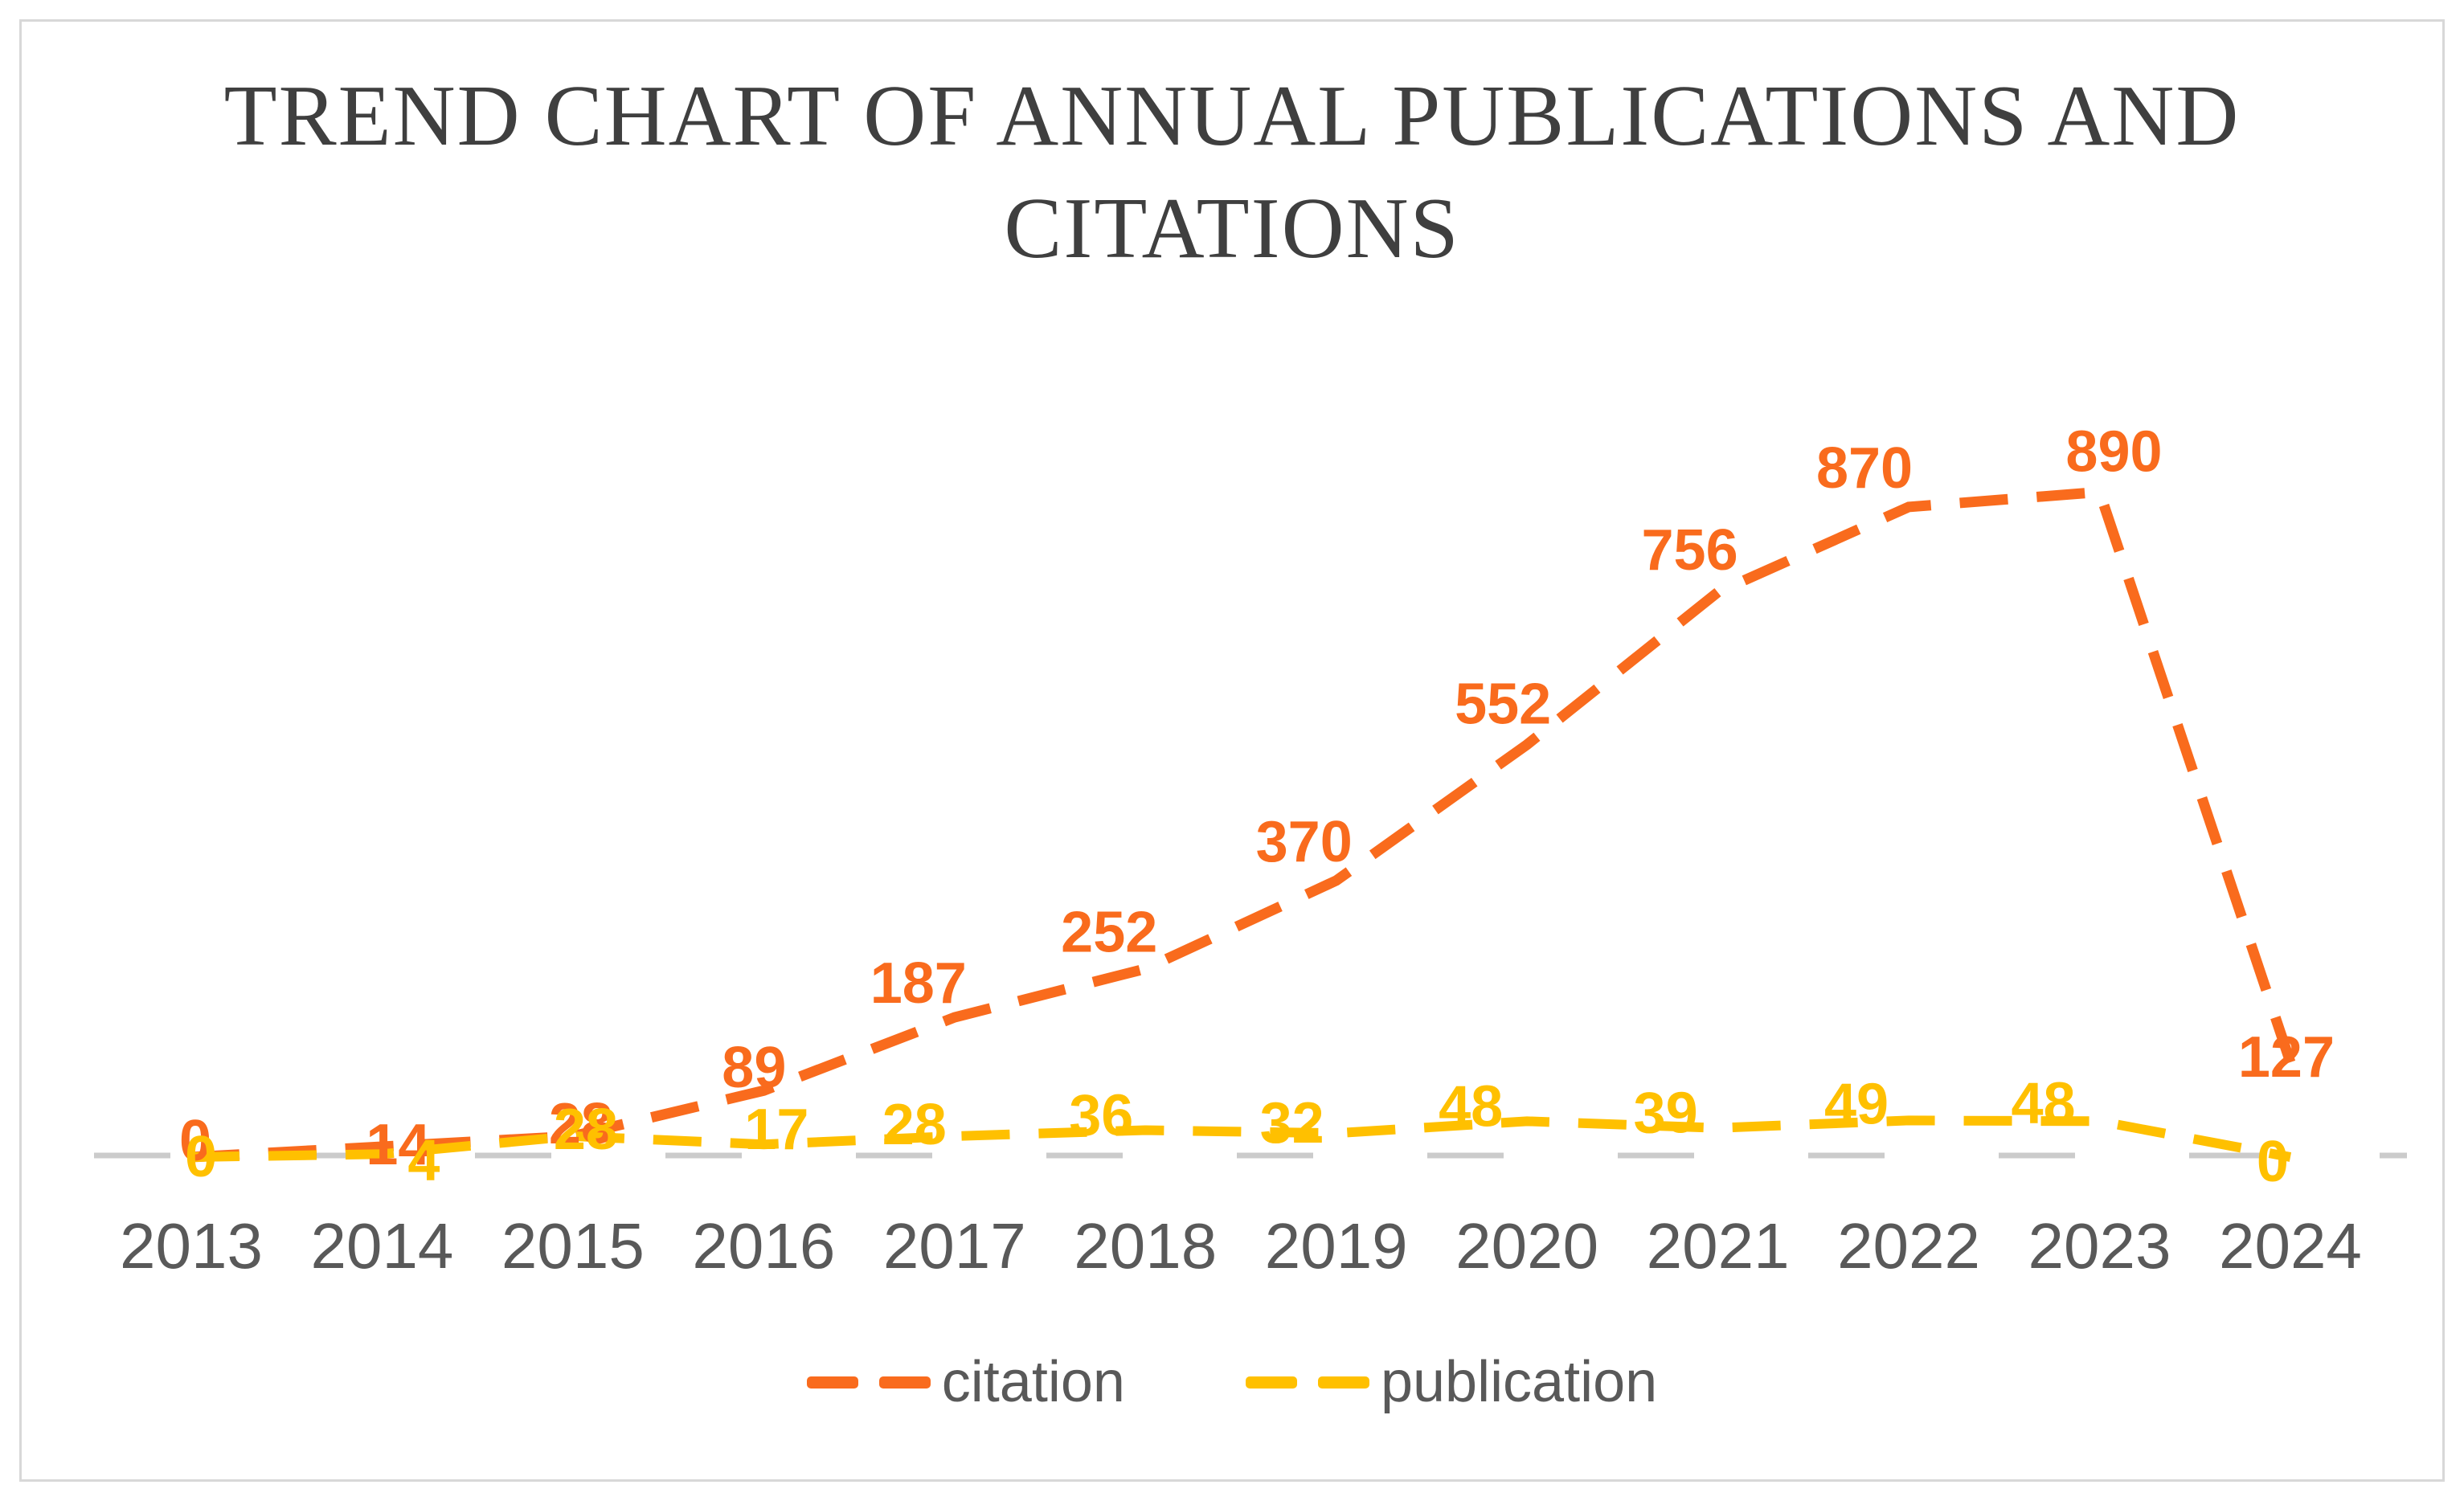 The image size is (2464, 1501). What do you see at coordinates (1519, 1382) in the screenshot?
I see `legend-label-publication: publication` at bounding box center [1519, 1382].